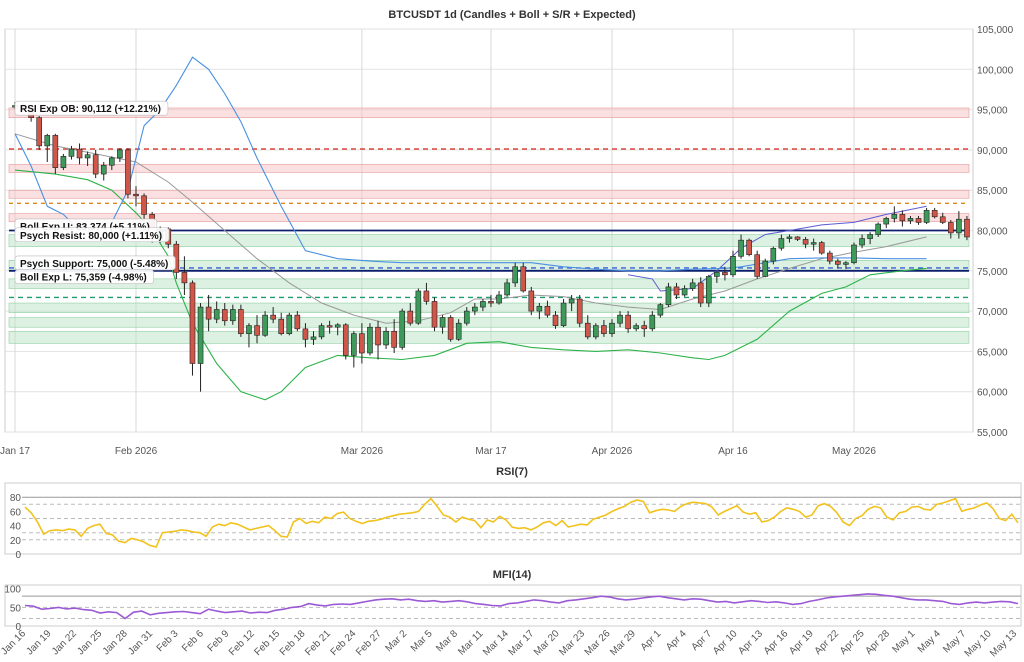 This screenshot has width=1024, height=662. What do you see at coordinates (83, 278) in the screenshot?
I see `annotation-label: Boll Exp L: 75,359 (-4.98%)` at bounding box center [83, 278].